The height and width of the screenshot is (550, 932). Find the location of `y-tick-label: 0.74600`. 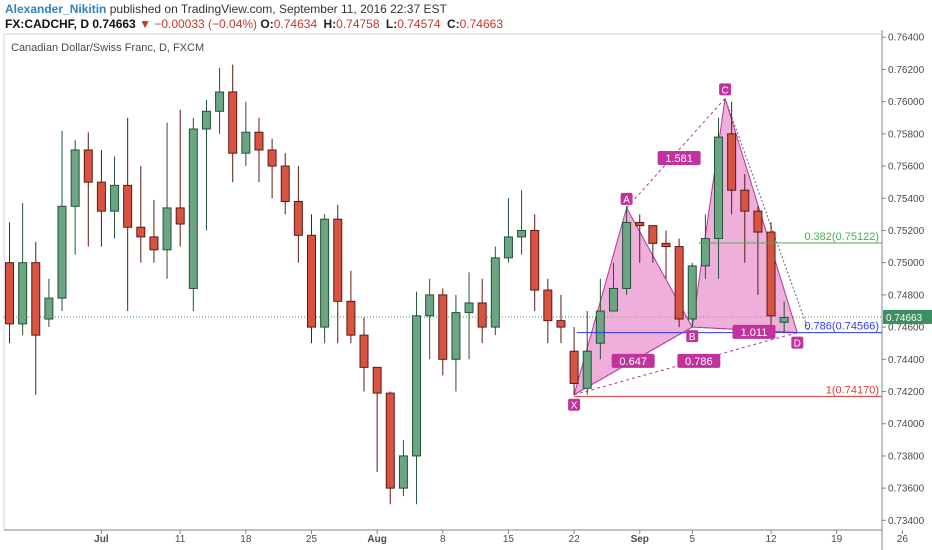

y-tick-label: 0.74600 is located at coordinates (906, 328).